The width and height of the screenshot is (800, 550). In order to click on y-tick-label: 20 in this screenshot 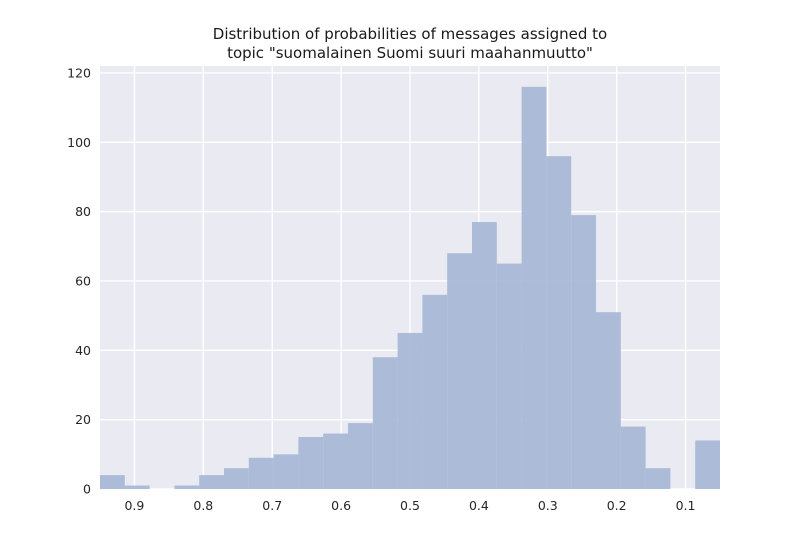, I will do `click(83, 419)`.